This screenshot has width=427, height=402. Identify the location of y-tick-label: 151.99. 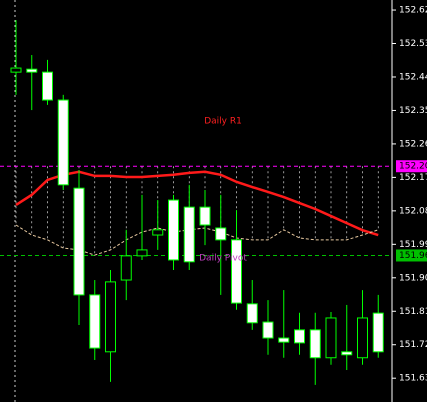
(413, 245).